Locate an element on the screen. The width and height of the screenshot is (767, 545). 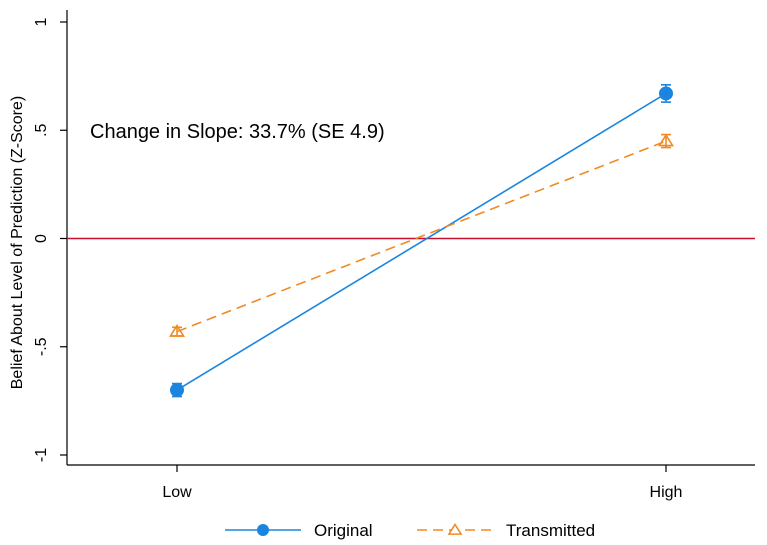
slope-annotation: Change in Slope: 33.7% (SE 4.9) is located at coordinates (237, 132).